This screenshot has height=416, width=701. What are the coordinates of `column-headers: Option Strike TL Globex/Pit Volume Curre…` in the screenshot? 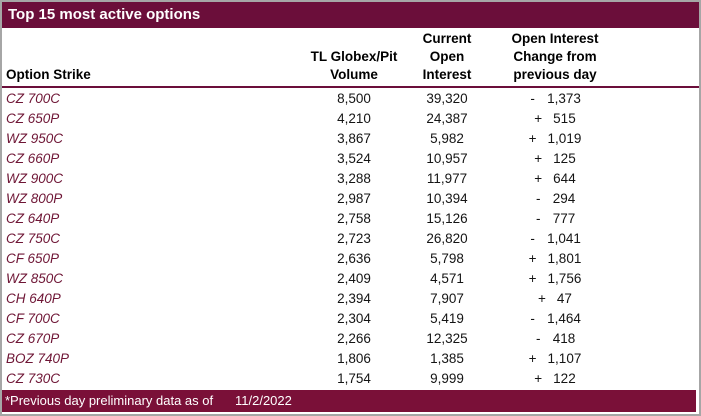 It's located at (350, 58).